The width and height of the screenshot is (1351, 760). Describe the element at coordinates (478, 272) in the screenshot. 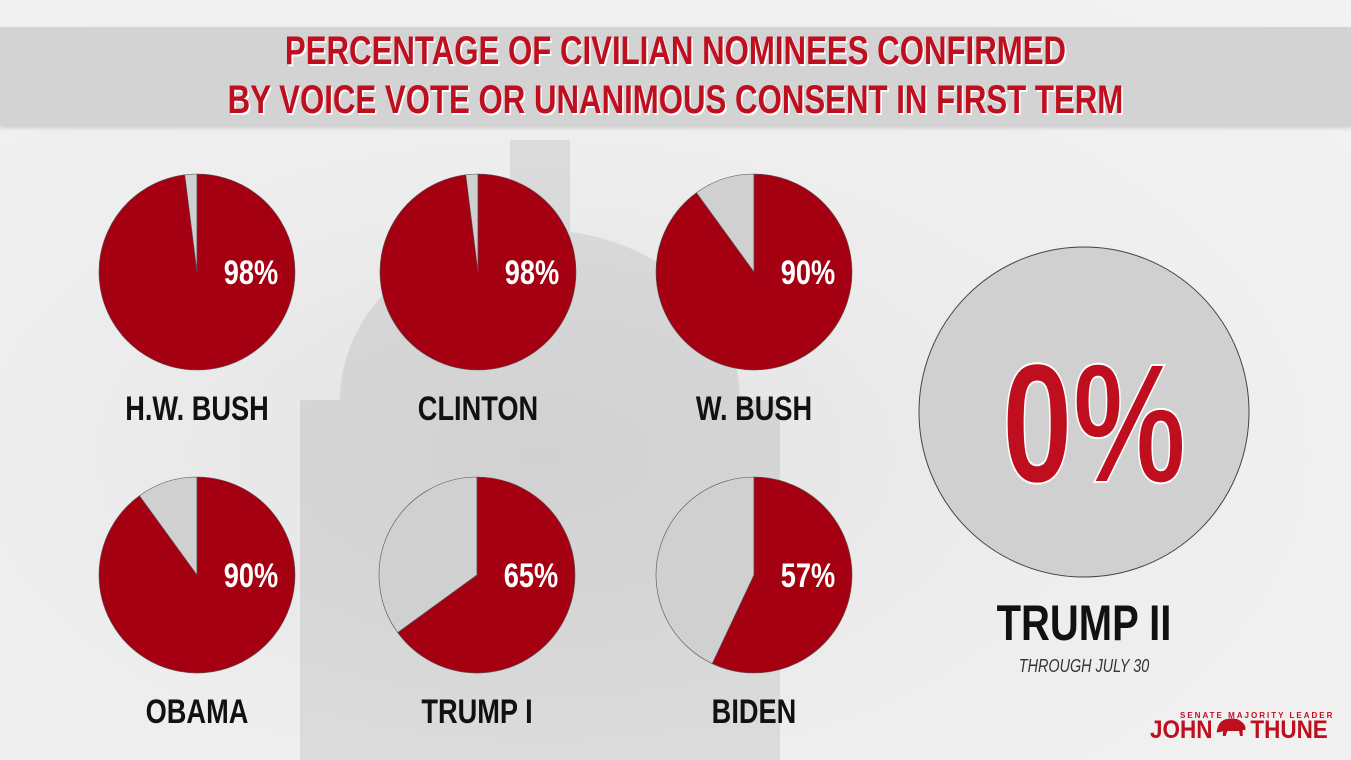

I see `pie-slice-confirmed-clinton` at that location.